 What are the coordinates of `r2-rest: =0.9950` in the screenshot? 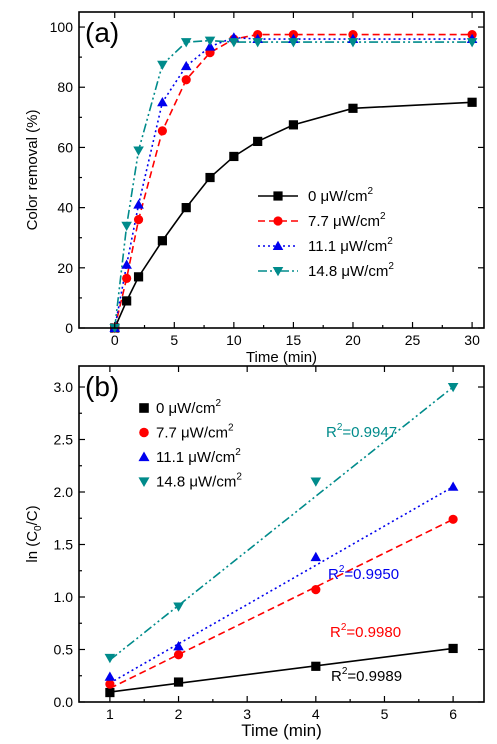 It's located at (371, 574).